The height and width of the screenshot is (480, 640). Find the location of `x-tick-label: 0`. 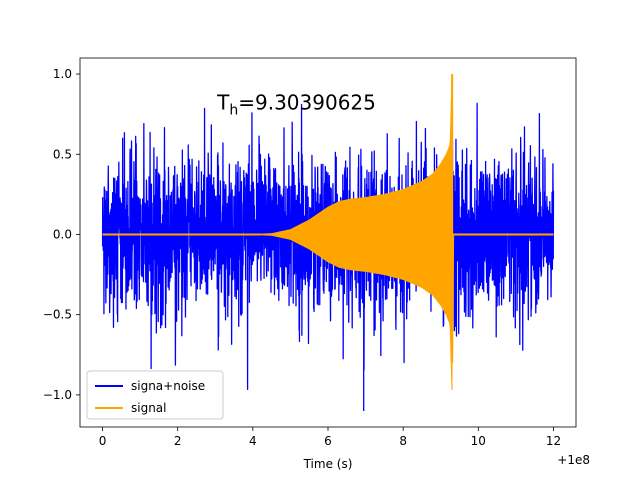

x-tick-label: 0 is located at coordinates (103, 441).